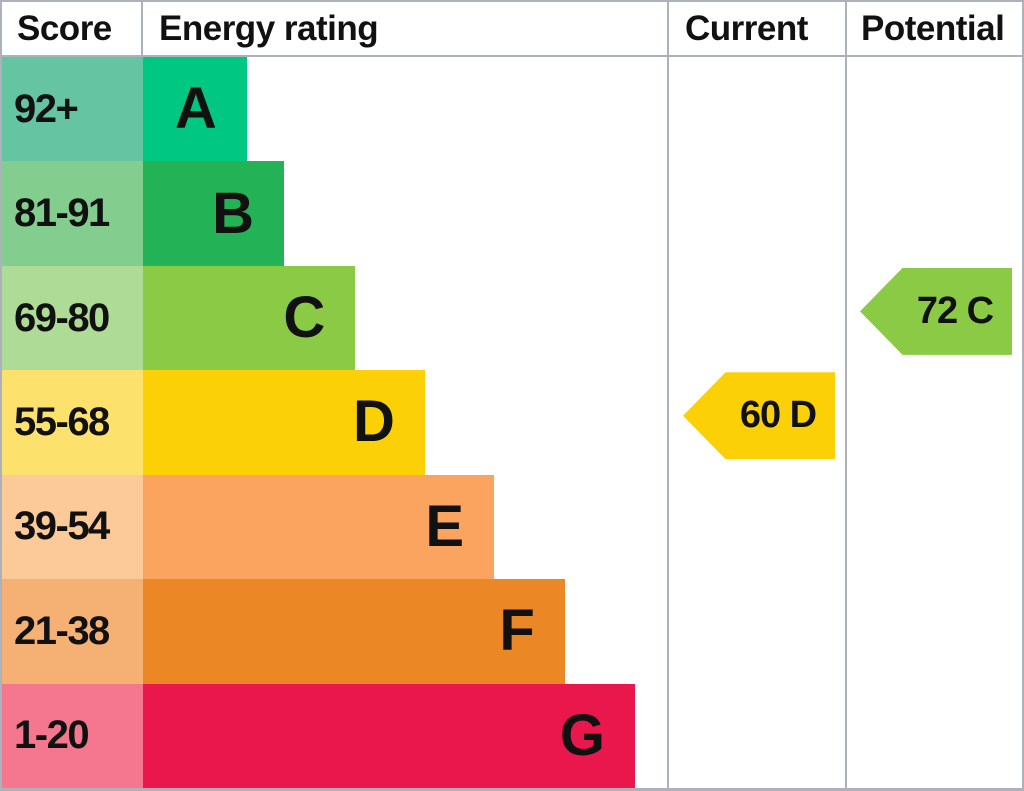 This screenshot has height=791, width=1024. Describe the element at coordinates (72, 29) in the screenshot. I see `header-score: Score` at that location.